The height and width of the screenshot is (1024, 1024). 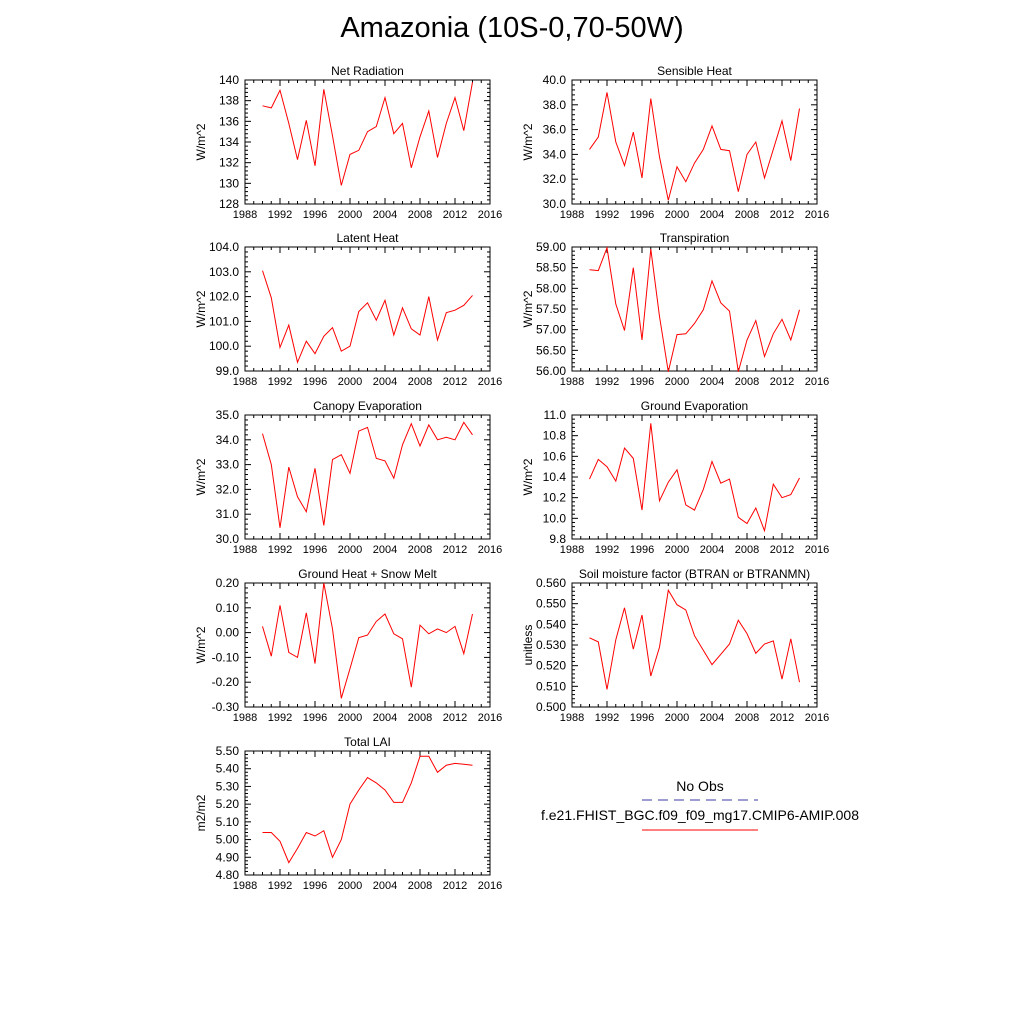 I want to click on y-tick-label: 36.0, so click(x=555, y=130).